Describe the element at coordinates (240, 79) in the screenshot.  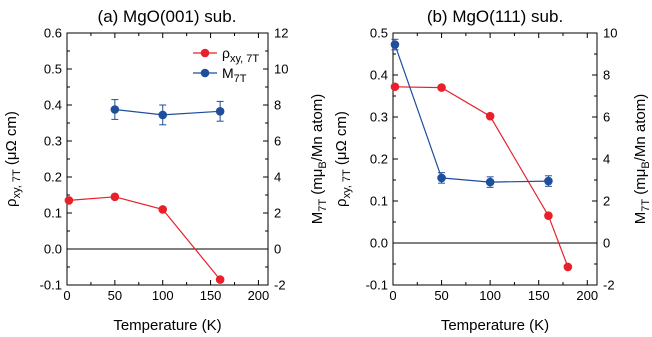
I see `legend-label-sub: 7T` at that location.